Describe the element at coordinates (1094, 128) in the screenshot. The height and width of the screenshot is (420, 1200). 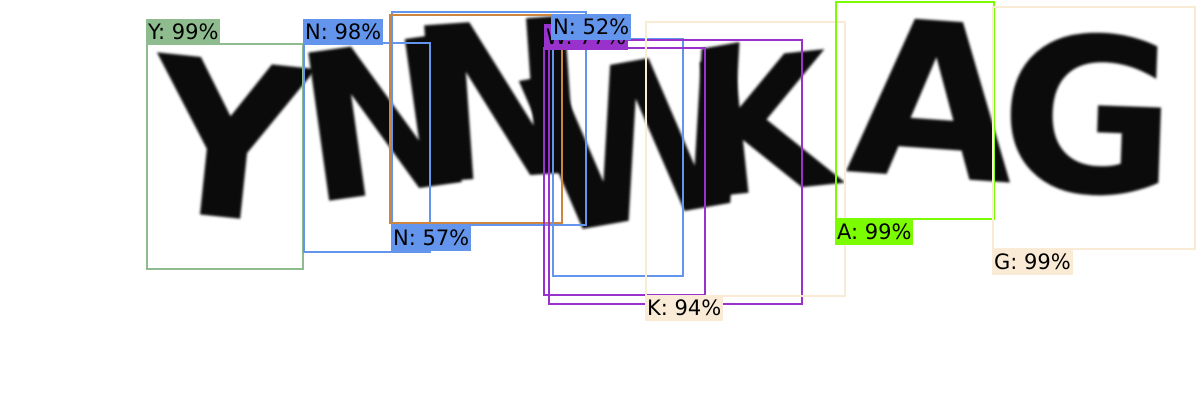
I see `detection-box-g` at that location.